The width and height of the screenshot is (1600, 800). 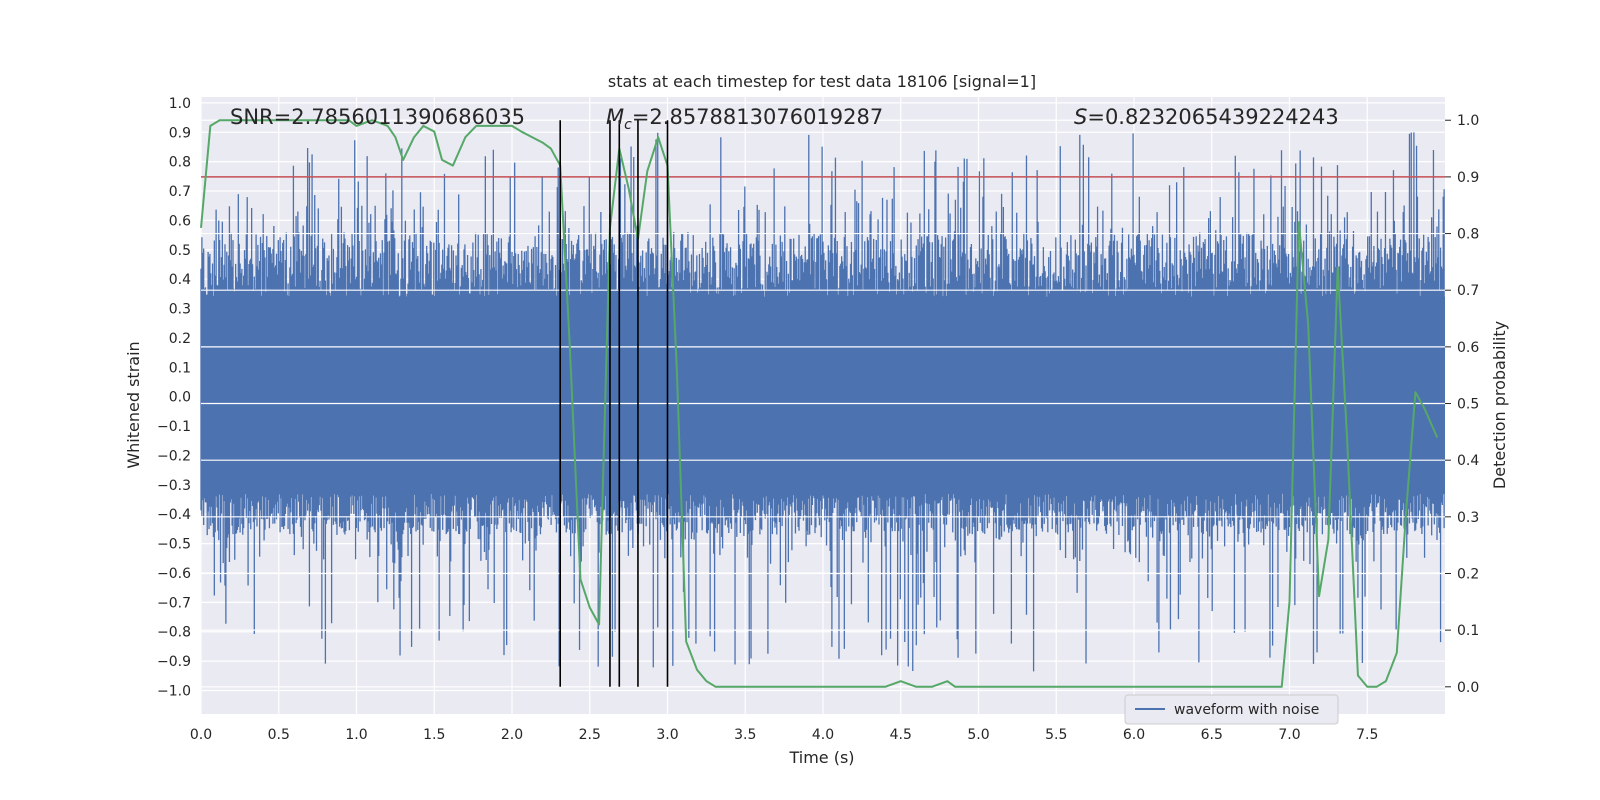 I want to click on right-tick-label: 0.2, so click(x=1468, y=574).